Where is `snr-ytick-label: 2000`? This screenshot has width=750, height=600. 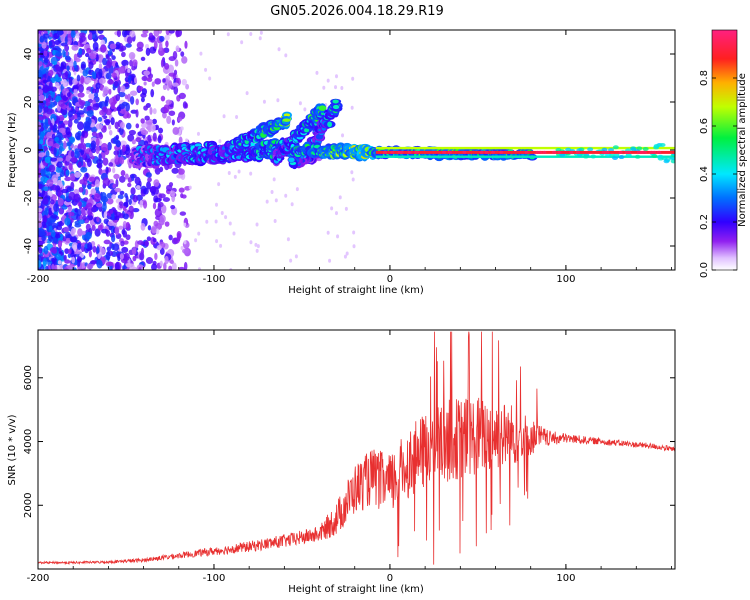 snr-ytick-label: 2000 is located at coordinates (28, 505).